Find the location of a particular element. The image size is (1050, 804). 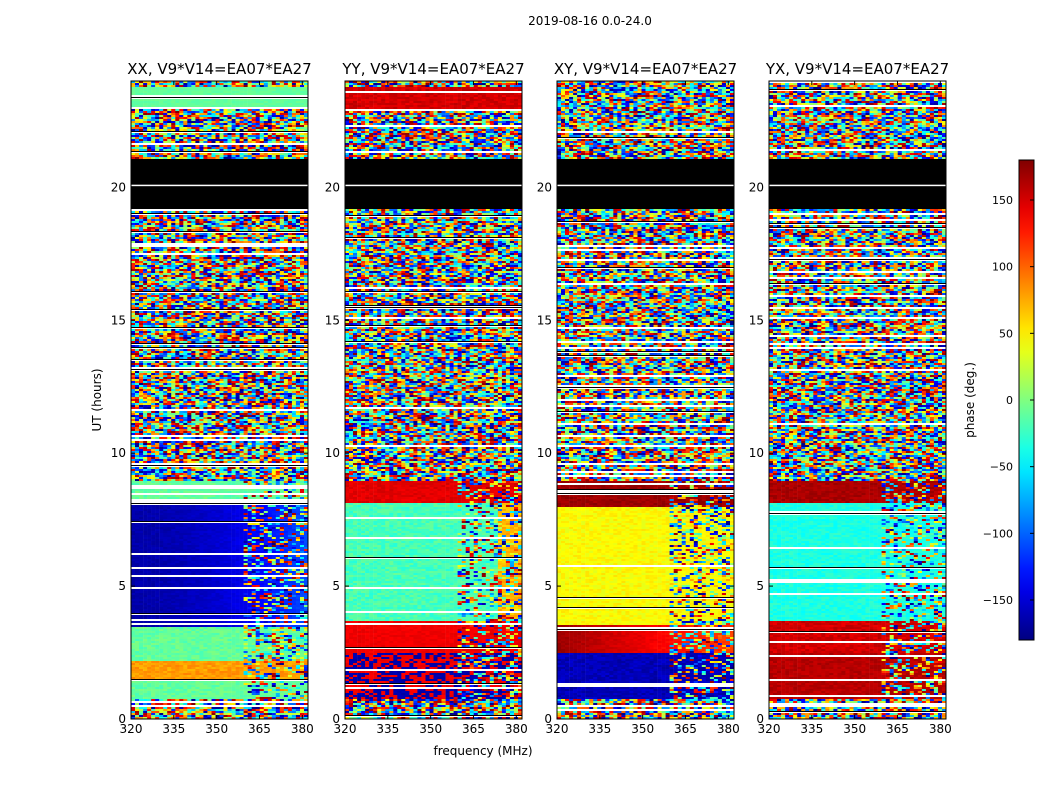

panel-2-y-tick-label: 5 is located at coordinates (336, 586).